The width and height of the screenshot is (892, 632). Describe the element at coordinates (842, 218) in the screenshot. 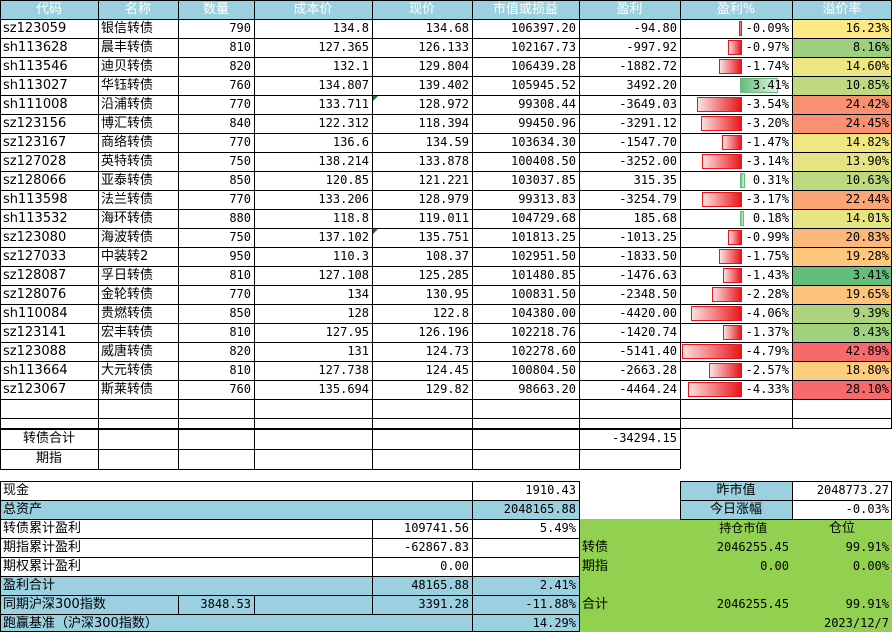

I see `cell-premium: 14.01%` at that location.